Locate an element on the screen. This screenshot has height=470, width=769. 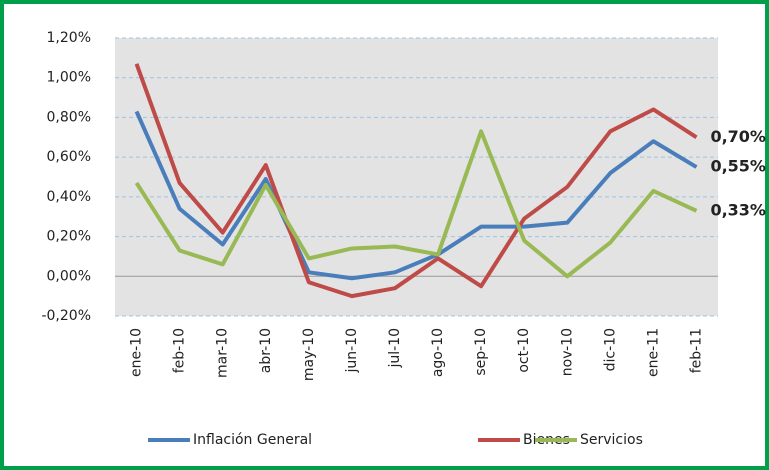
x-tick-label: ago-10 is located at coordinates (438, 352).